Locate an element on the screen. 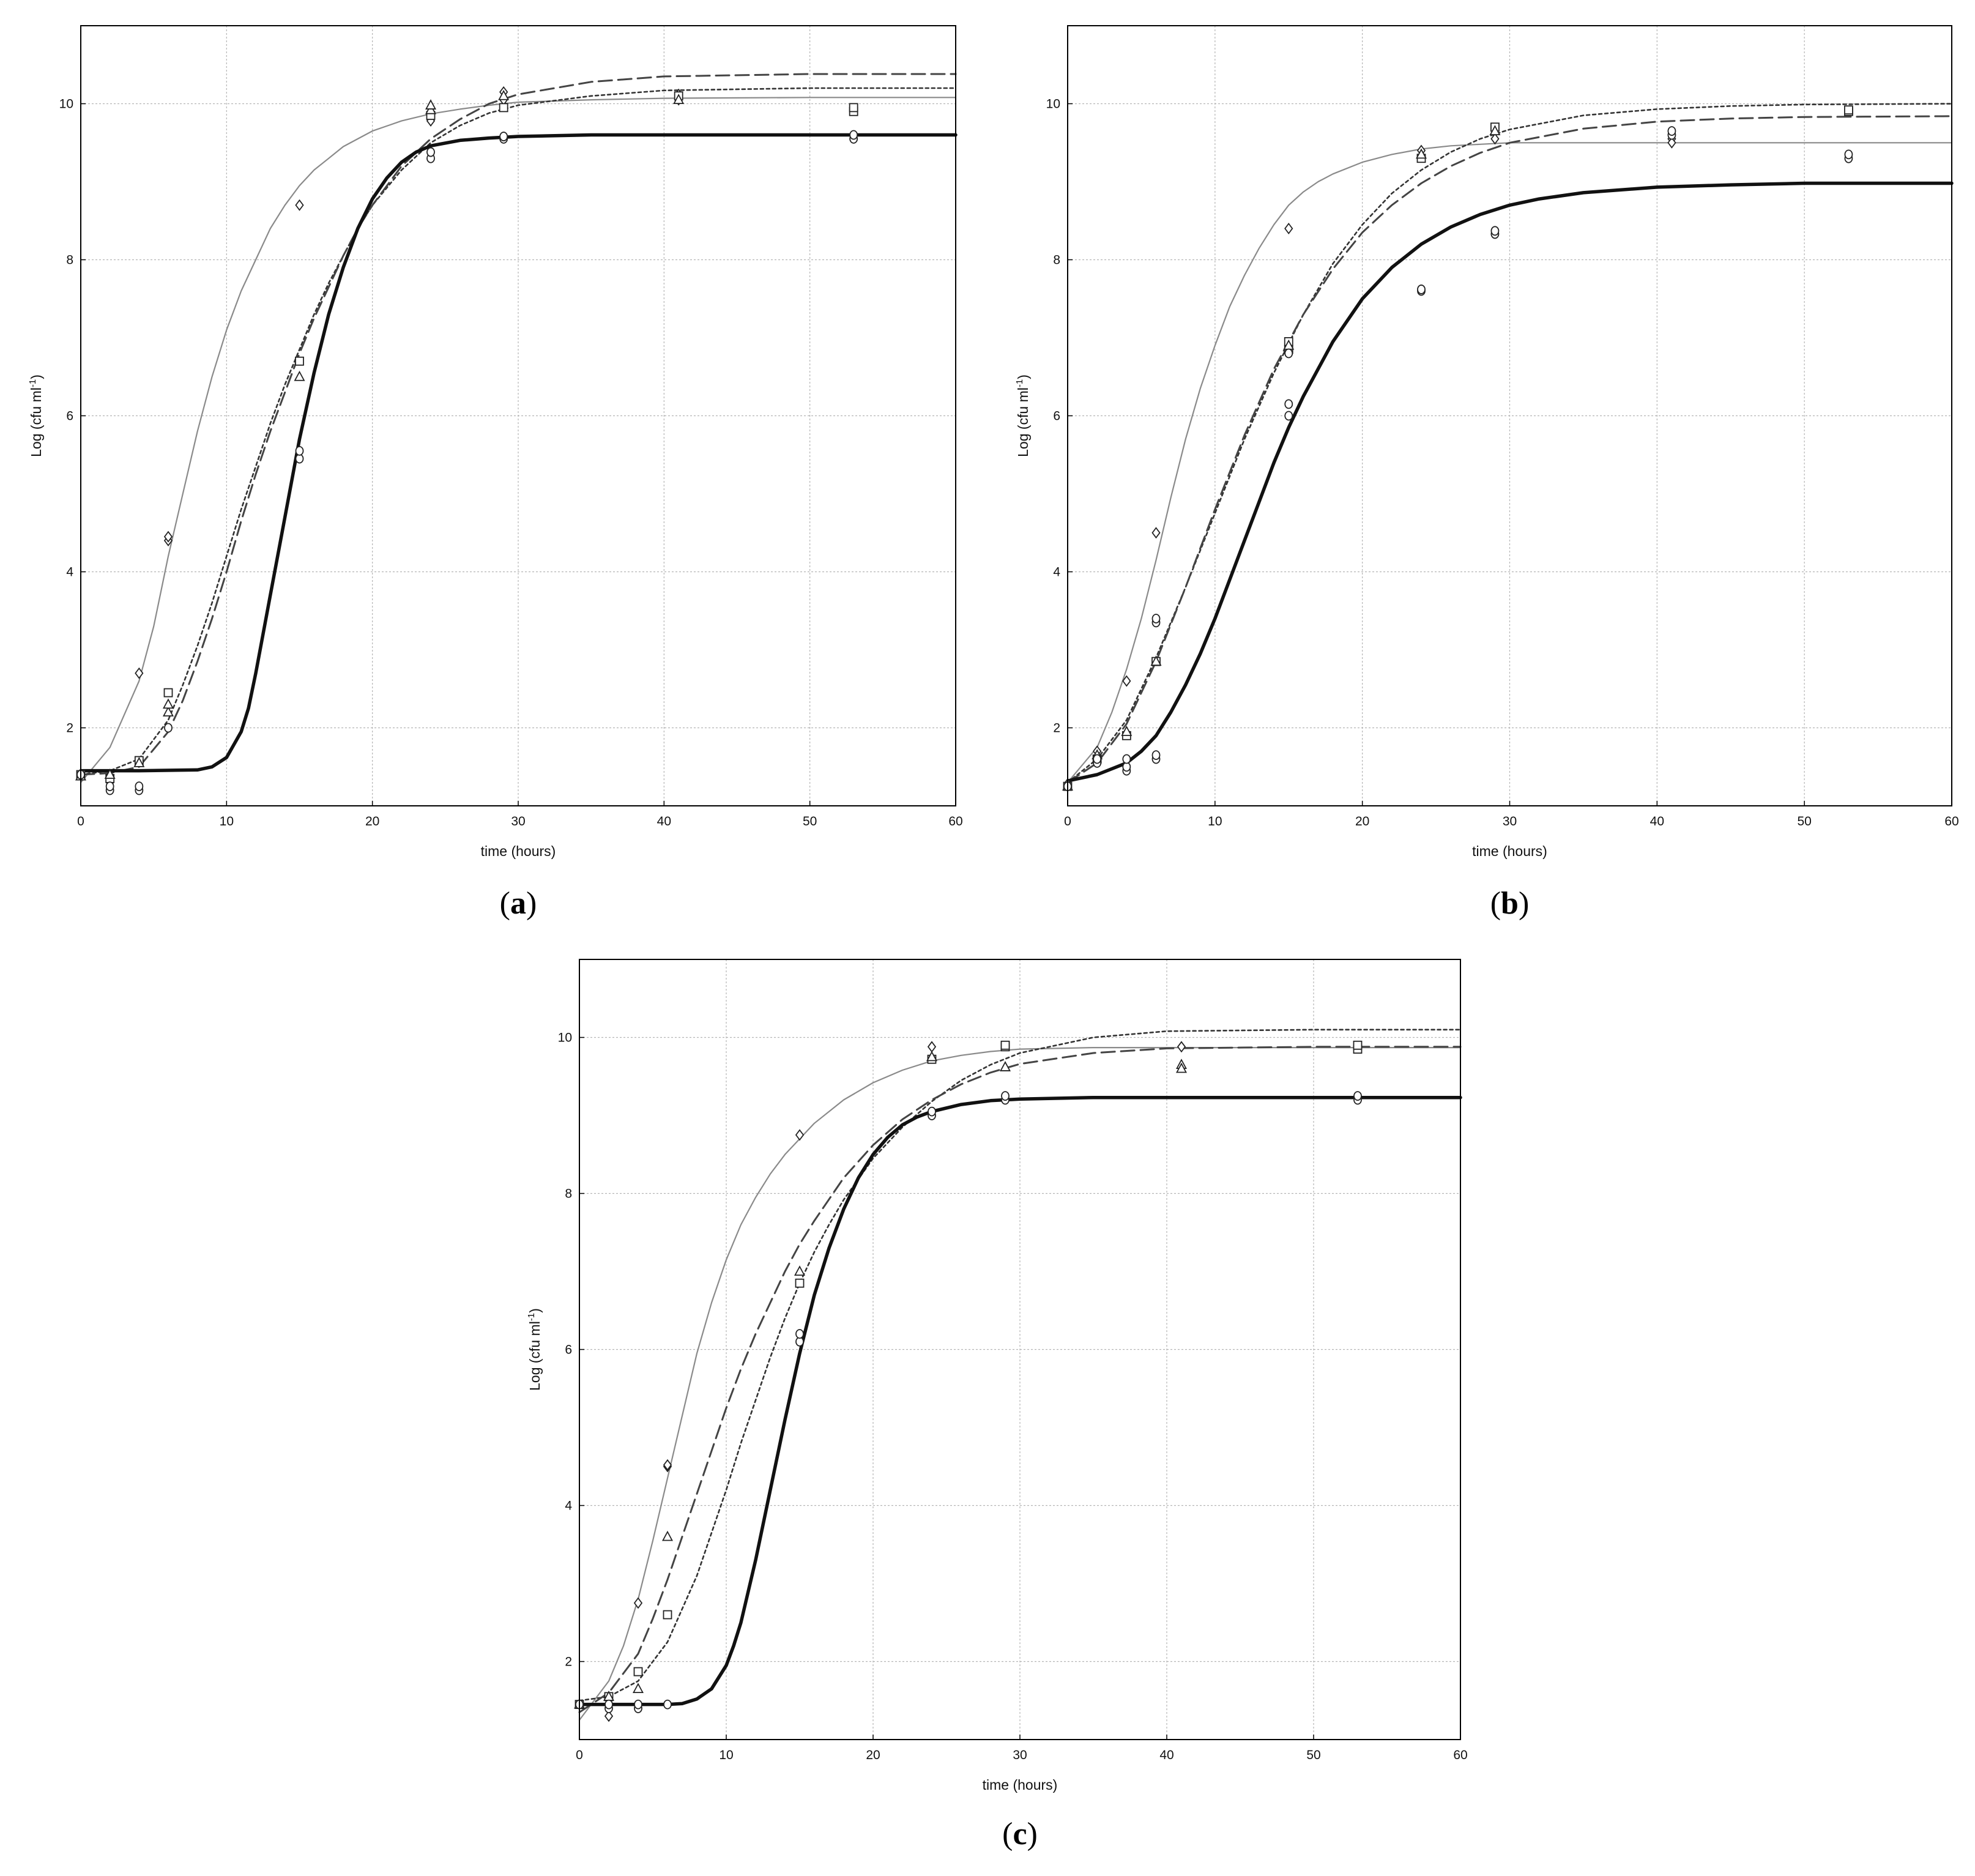  y-axis-label-sup-b: -1 is located at coordinates (1019, 383).